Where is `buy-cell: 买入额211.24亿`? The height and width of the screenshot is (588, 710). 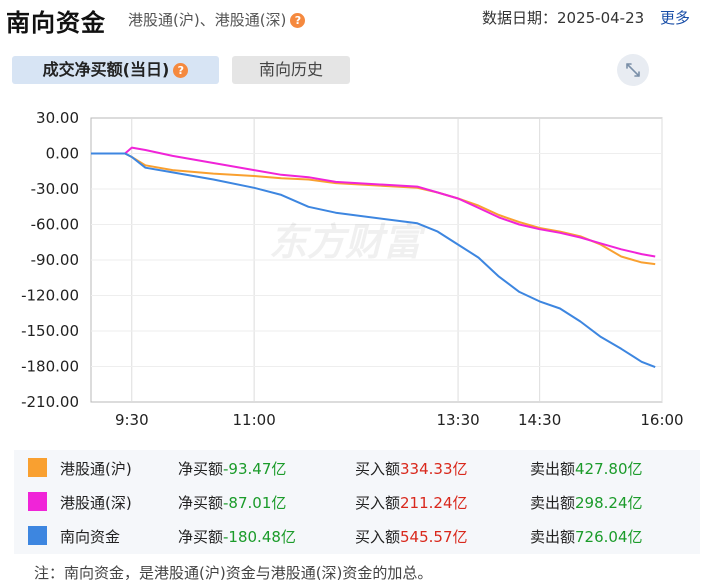 buy-cell: 买入额211.24亿 is located at coordinates (411, 502).